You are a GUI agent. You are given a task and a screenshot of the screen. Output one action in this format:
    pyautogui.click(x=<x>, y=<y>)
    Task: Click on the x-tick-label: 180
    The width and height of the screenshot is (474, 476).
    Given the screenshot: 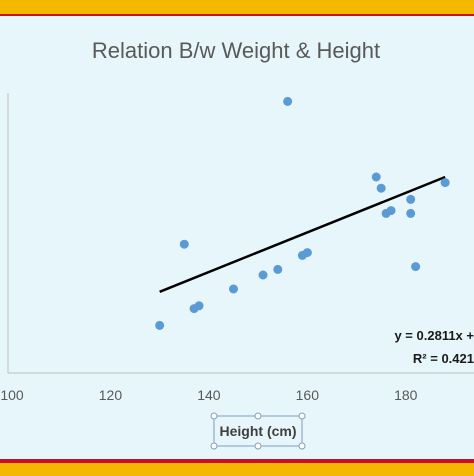 What is the action you would take?
    pyautogui.click(x=406, y=395)
    